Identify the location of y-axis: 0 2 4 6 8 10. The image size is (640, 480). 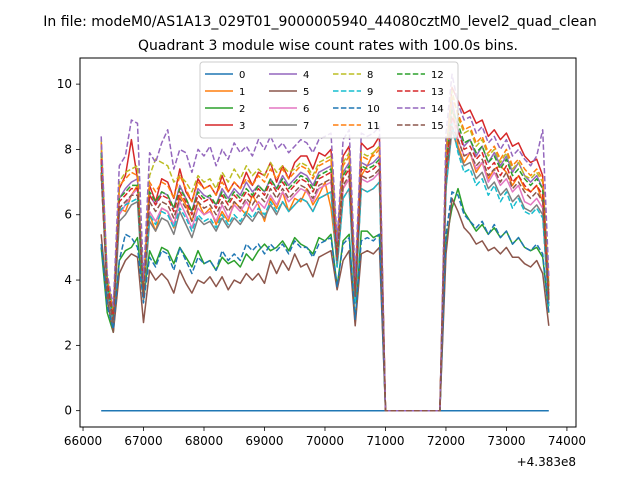
(68, 247).